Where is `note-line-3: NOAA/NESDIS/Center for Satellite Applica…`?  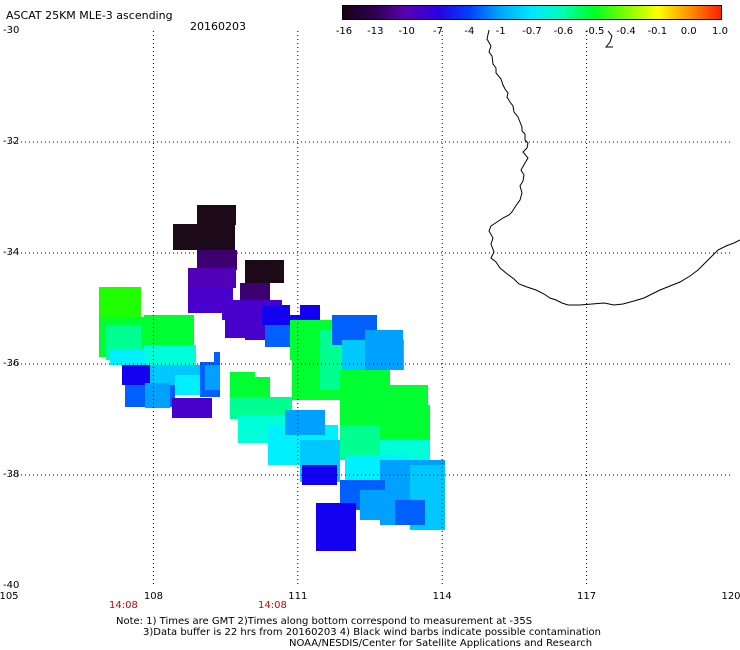 note-line-3: NOAA/NESDIS/Center for Satellite Applica… is located at coordinates (441, 643).